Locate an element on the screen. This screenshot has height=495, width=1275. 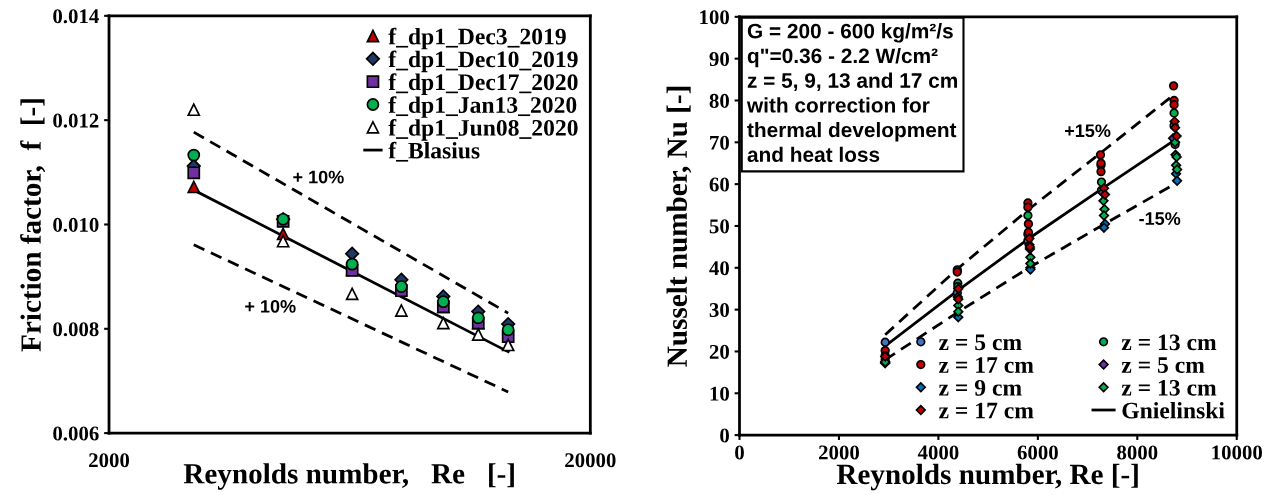
annotation: and heat loss is located at coordinates (813, 154).